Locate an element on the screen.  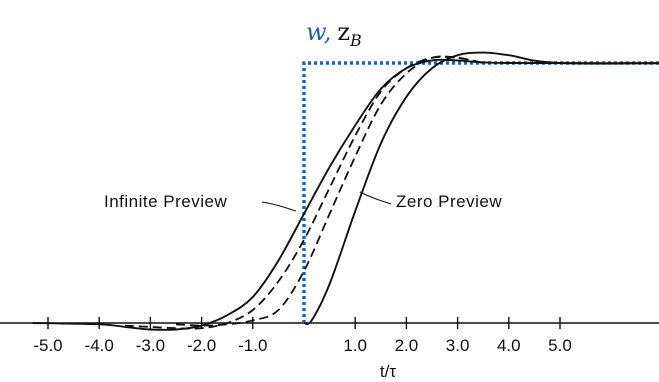
x-tick-label: -5.0 is located at coordinates (47, 345).